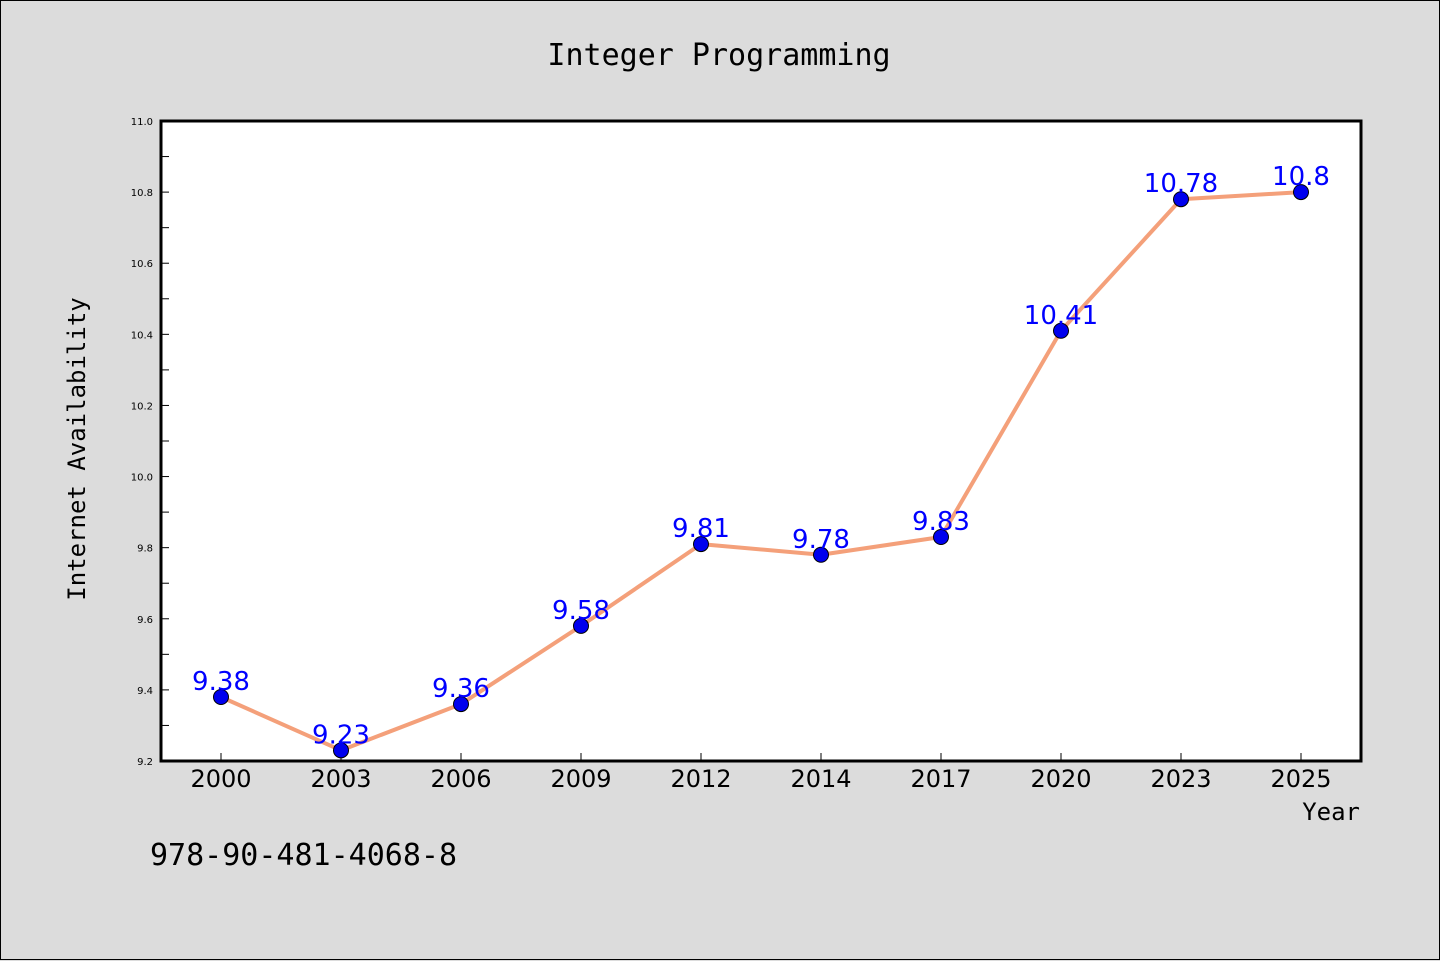  Describe the element at coordinates (142, 264) in the screenshot. I see `y-tick-label: 10.6` at that location.